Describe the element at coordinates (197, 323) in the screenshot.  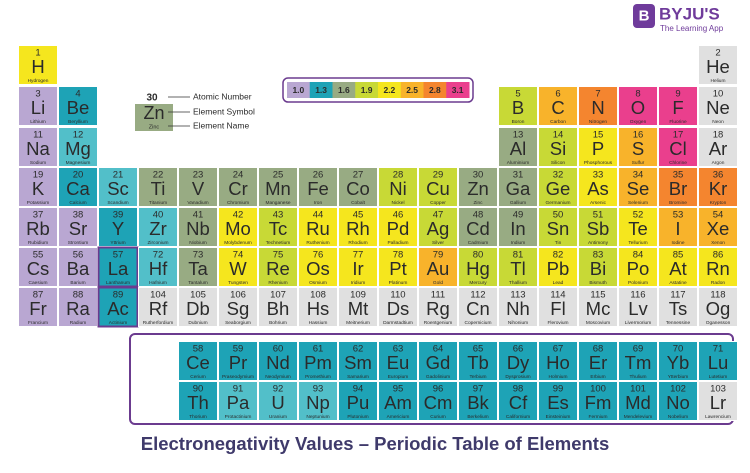
I see `element-name: Dubnium` at that location.